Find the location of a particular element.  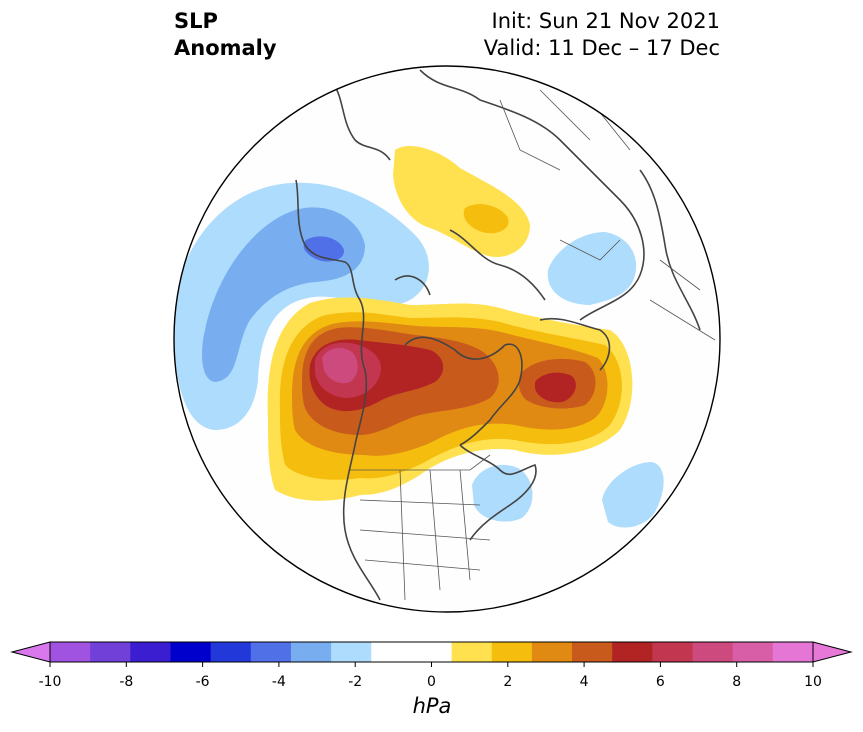

colorbar-tick-label: 4 is located at coordinates (584, 682).